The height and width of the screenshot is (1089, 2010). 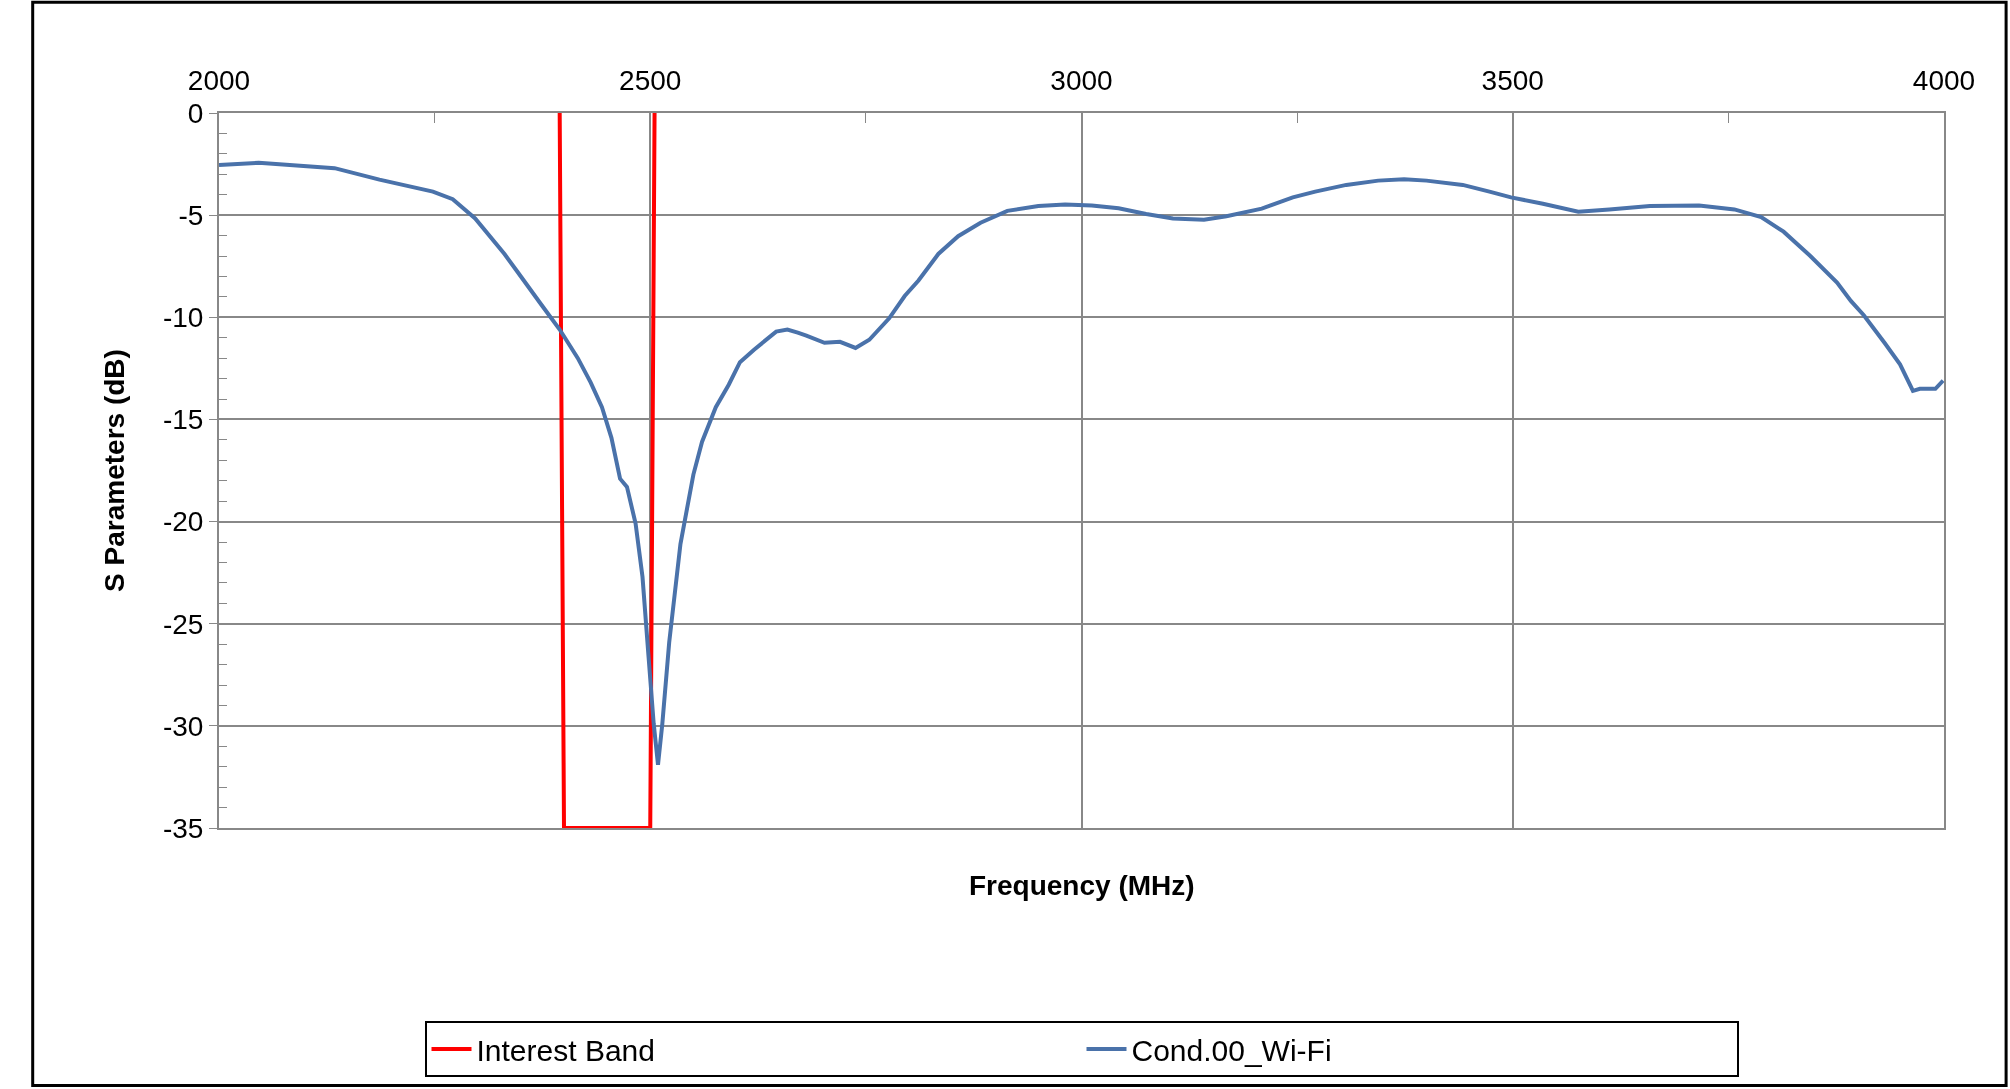 What do you see at coordinates (1081, 80) in the screenshot?
I see `x-tick-label: 3000` at bounding box center [1081, 80].